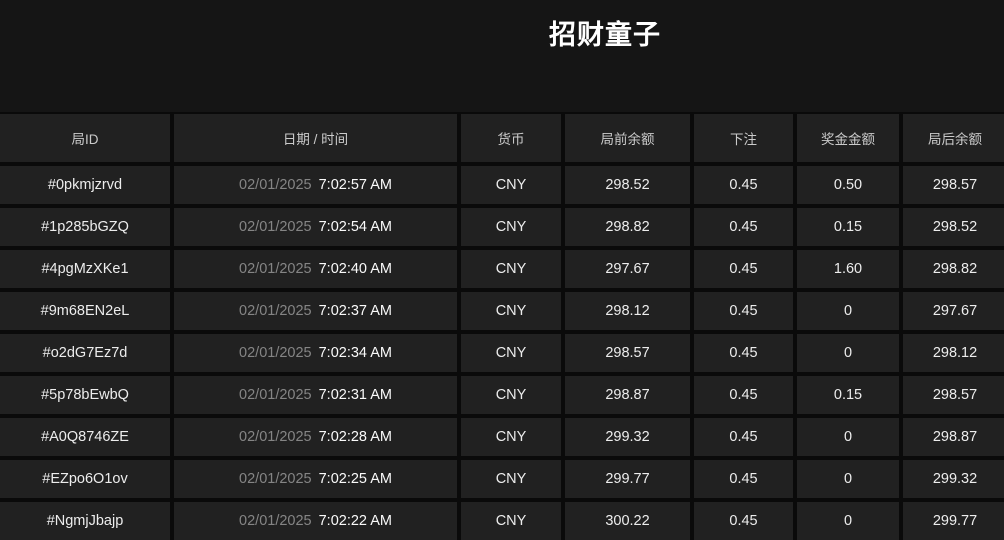  I want to click on cell-balance_after: 299.77, so click(953, 521).